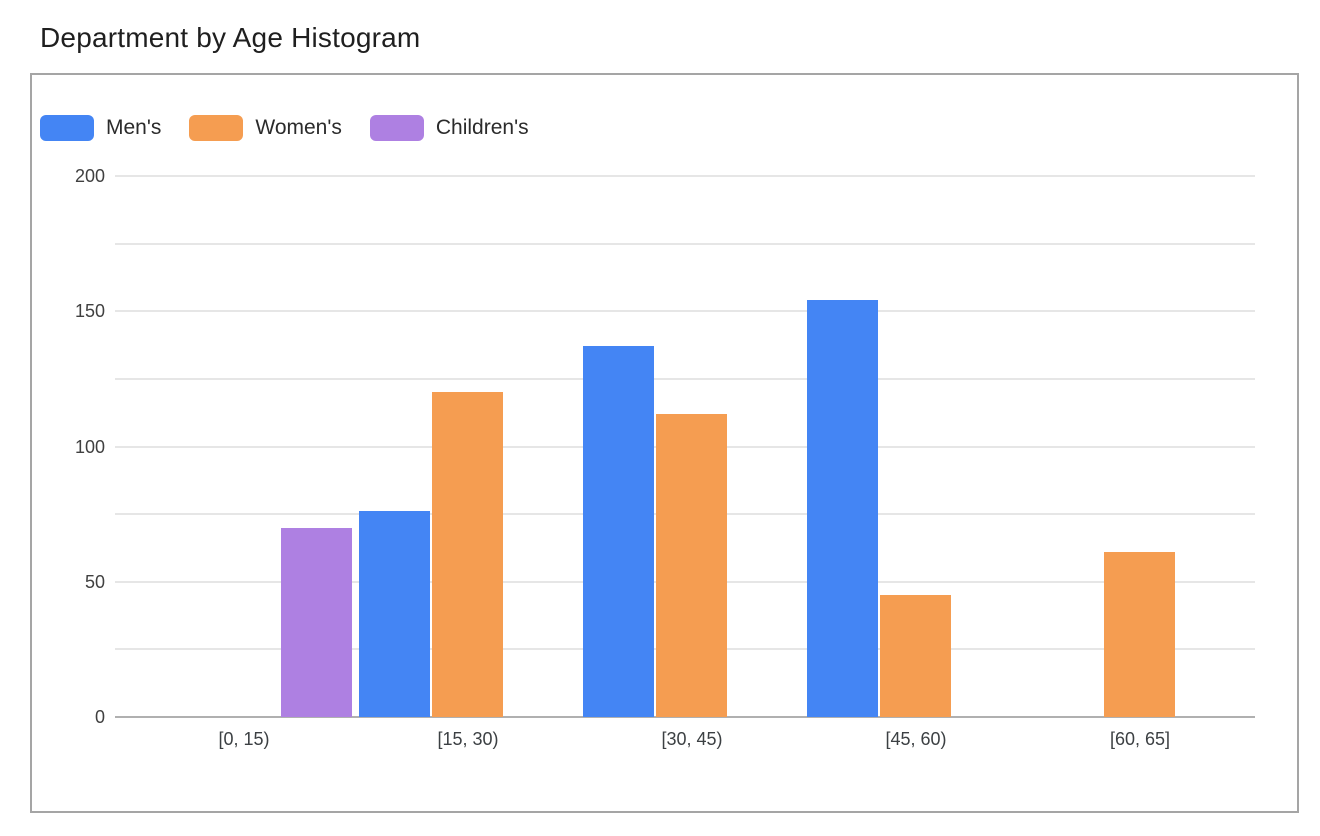 The height and width of the screenshot is (836, 1320). Describe the element at coordinates (89, 176) in the screenshot. I see `y-tick-label: 200` at that location.